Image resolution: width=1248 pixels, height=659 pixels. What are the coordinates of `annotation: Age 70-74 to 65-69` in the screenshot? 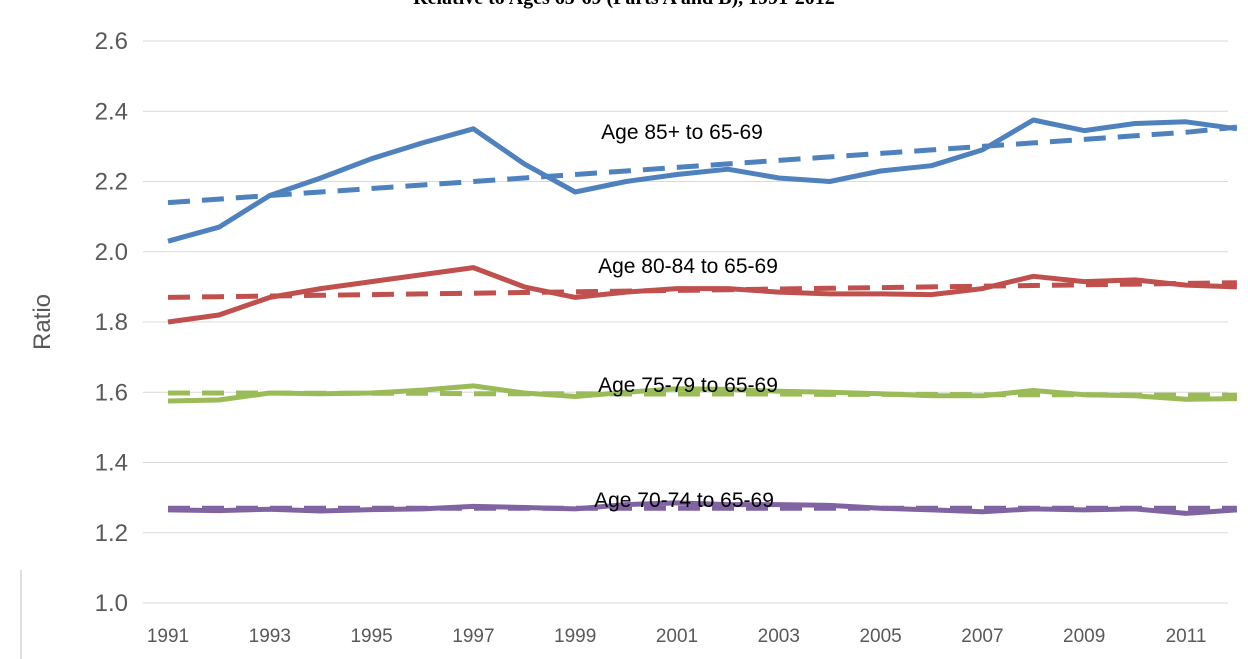 It's located at (684, 500).